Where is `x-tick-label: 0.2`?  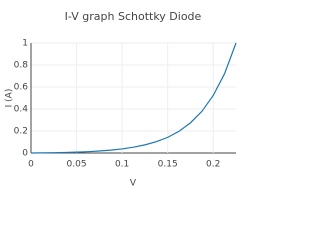 x-tick-label: 0.2 is located at coordinates (213, 165).